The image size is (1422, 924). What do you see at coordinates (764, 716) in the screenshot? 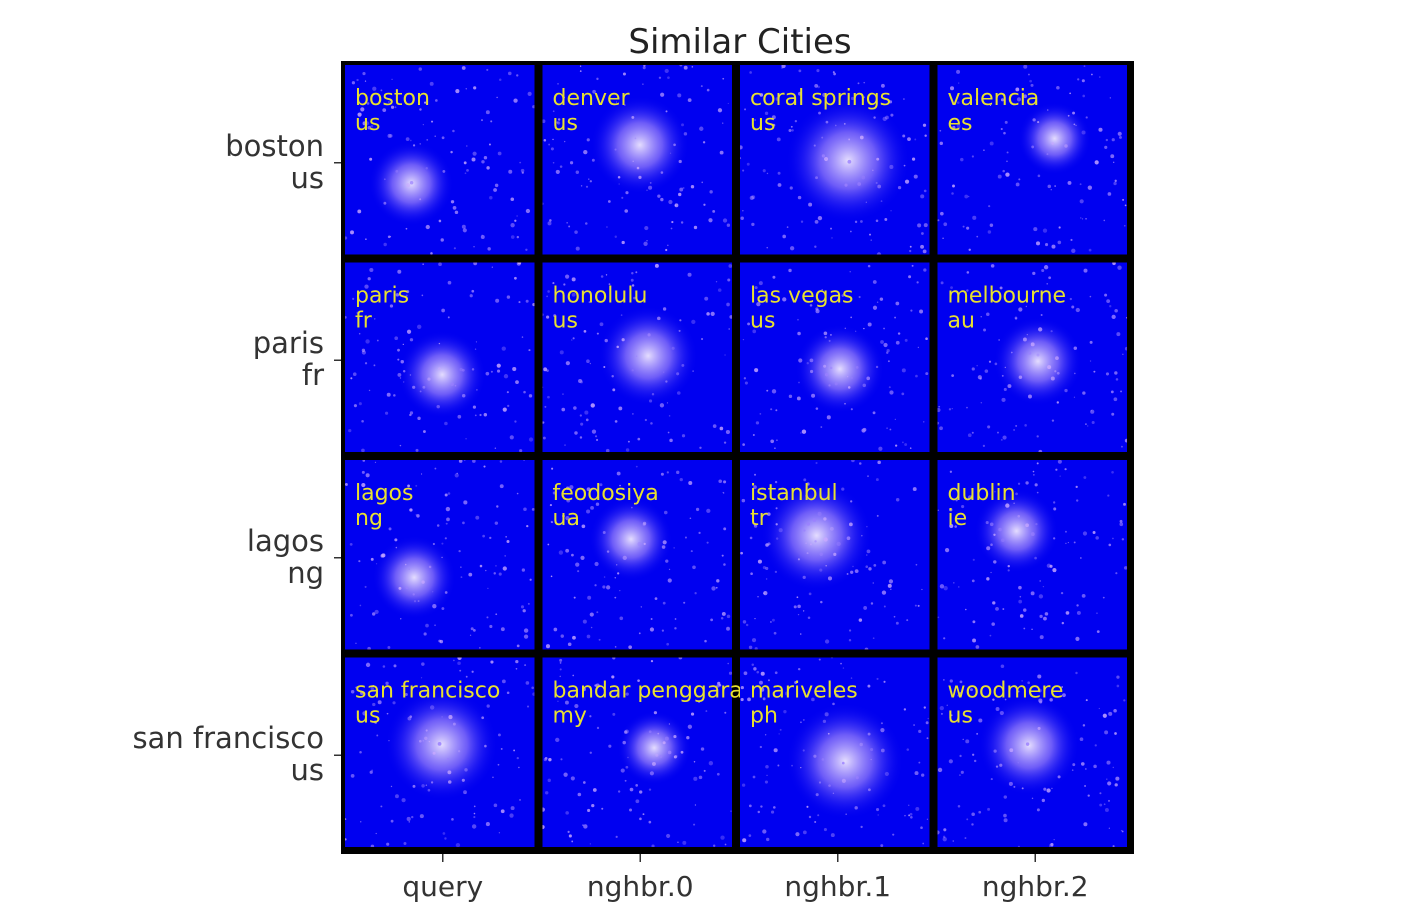
I see `tile-country-label: ph` at bounding box center [764, 716].